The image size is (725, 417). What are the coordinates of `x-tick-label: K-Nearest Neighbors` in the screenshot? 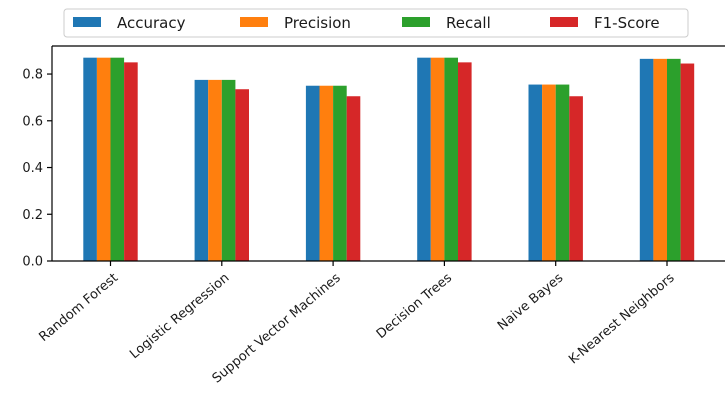 It's located at (622, 318).